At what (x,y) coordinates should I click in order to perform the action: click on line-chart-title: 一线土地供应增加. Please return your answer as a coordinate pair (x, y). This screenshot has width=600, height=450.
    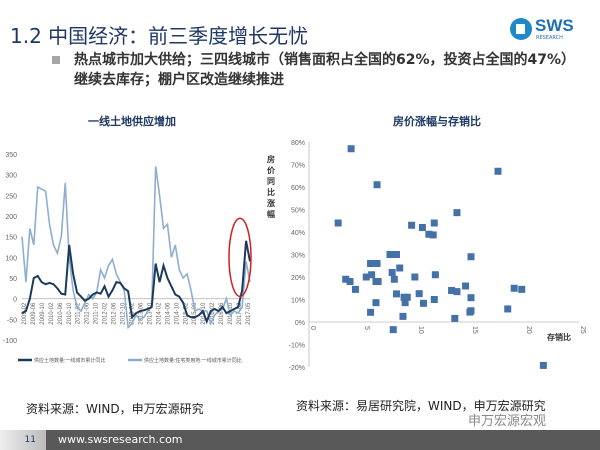
    Looking at the image, I should click on (132, 121).